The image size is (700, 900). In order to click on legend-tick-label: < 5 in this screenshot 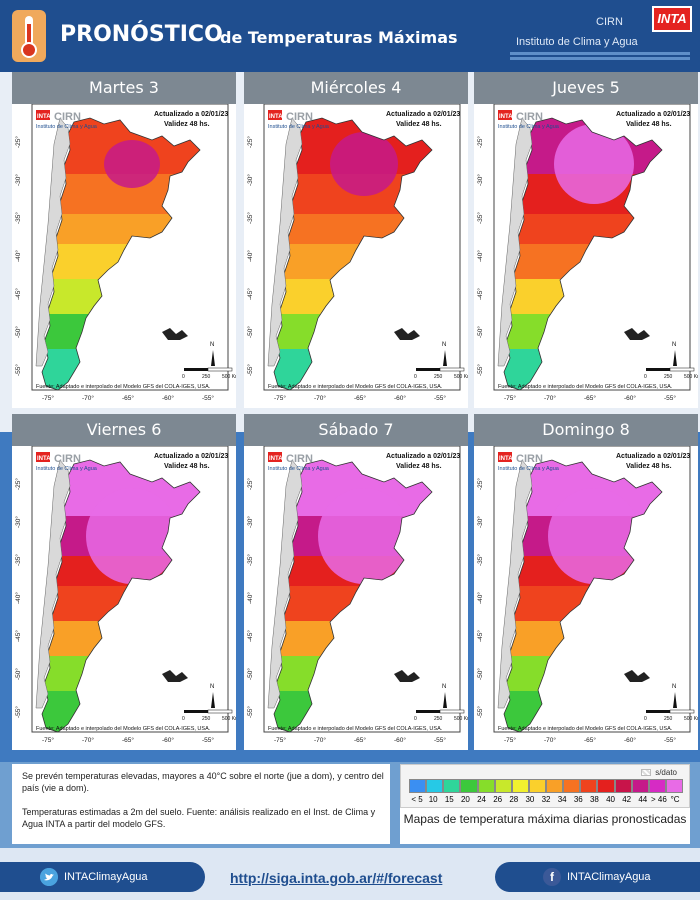, I will do `click(417, 799)`.